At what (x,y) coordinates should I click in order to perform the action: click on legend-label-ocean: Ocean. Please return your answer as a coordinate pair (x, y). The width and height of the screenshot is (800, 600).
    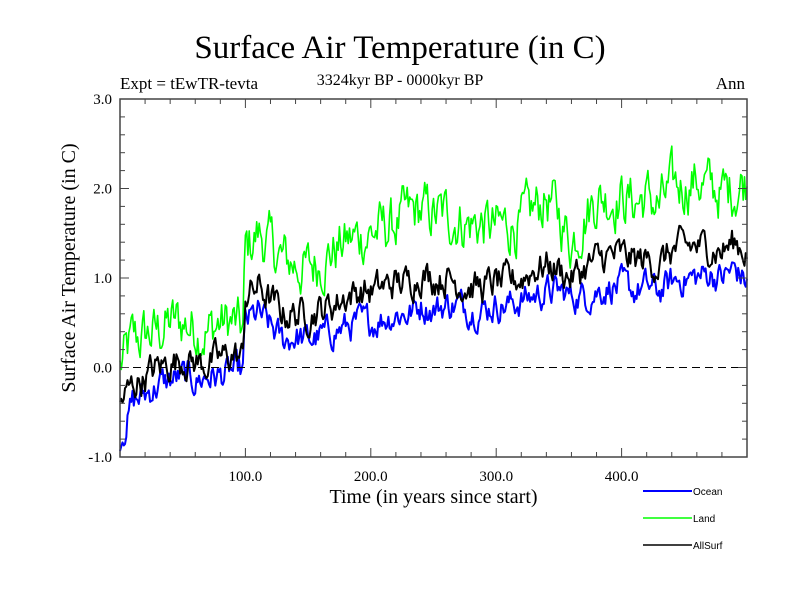
    Looking at the image, I should click on (707, 492).